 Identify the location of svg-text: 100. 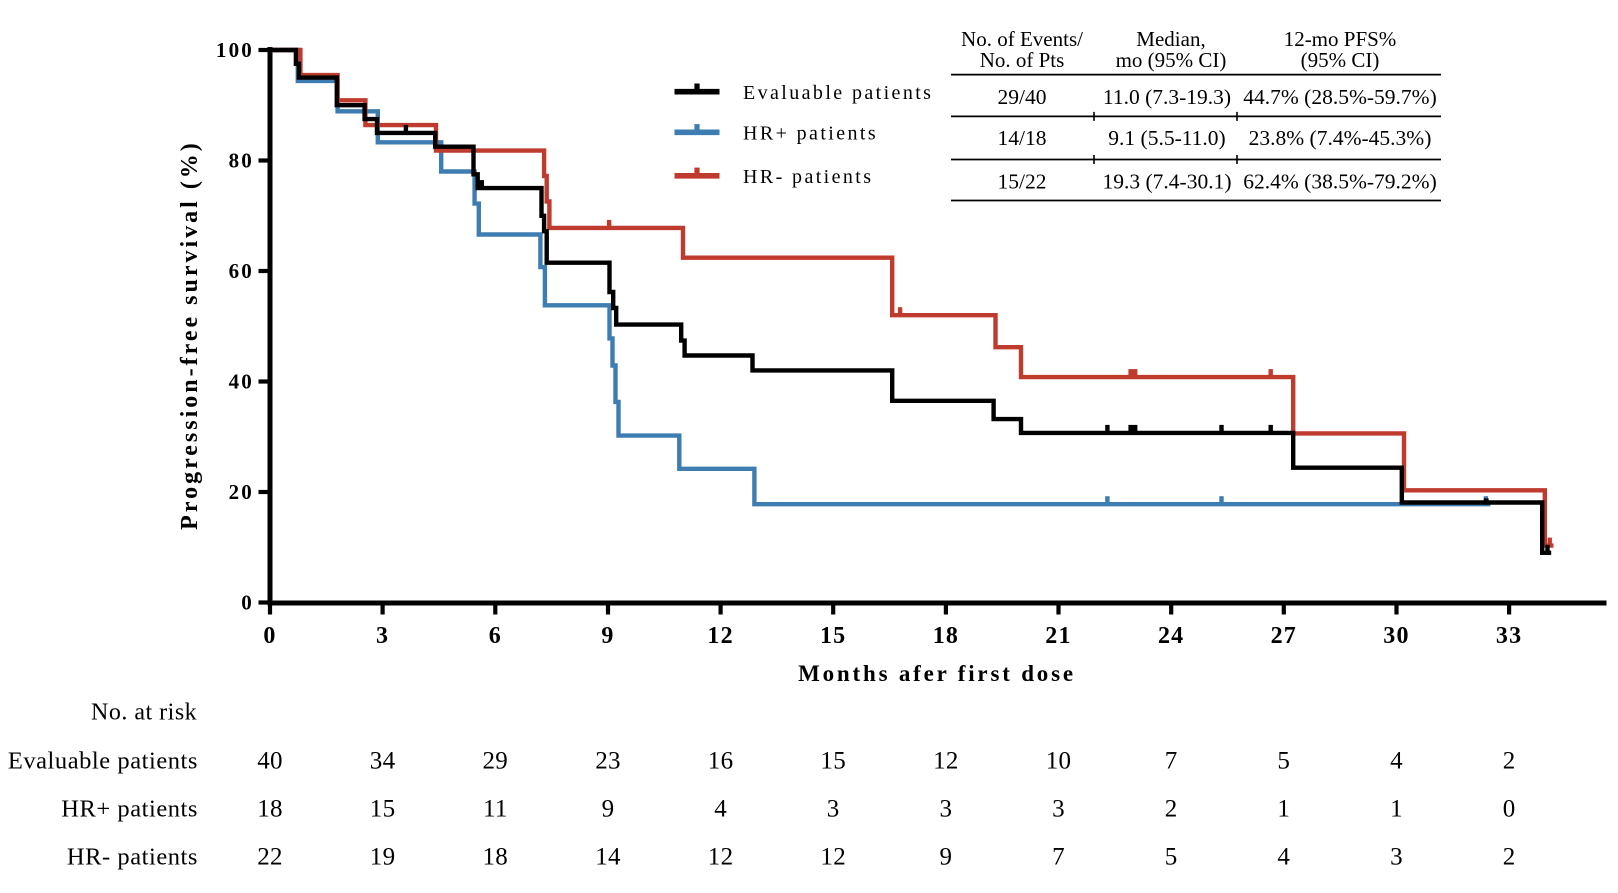
(235, 50).